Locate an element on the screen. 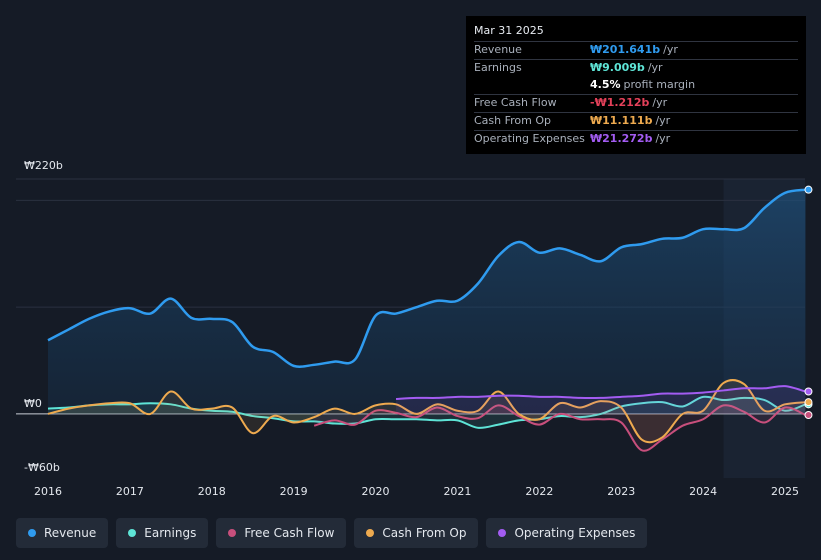 The image size is (821, 560). x-tick-label: 2018 is located at coordinates (211, 491).